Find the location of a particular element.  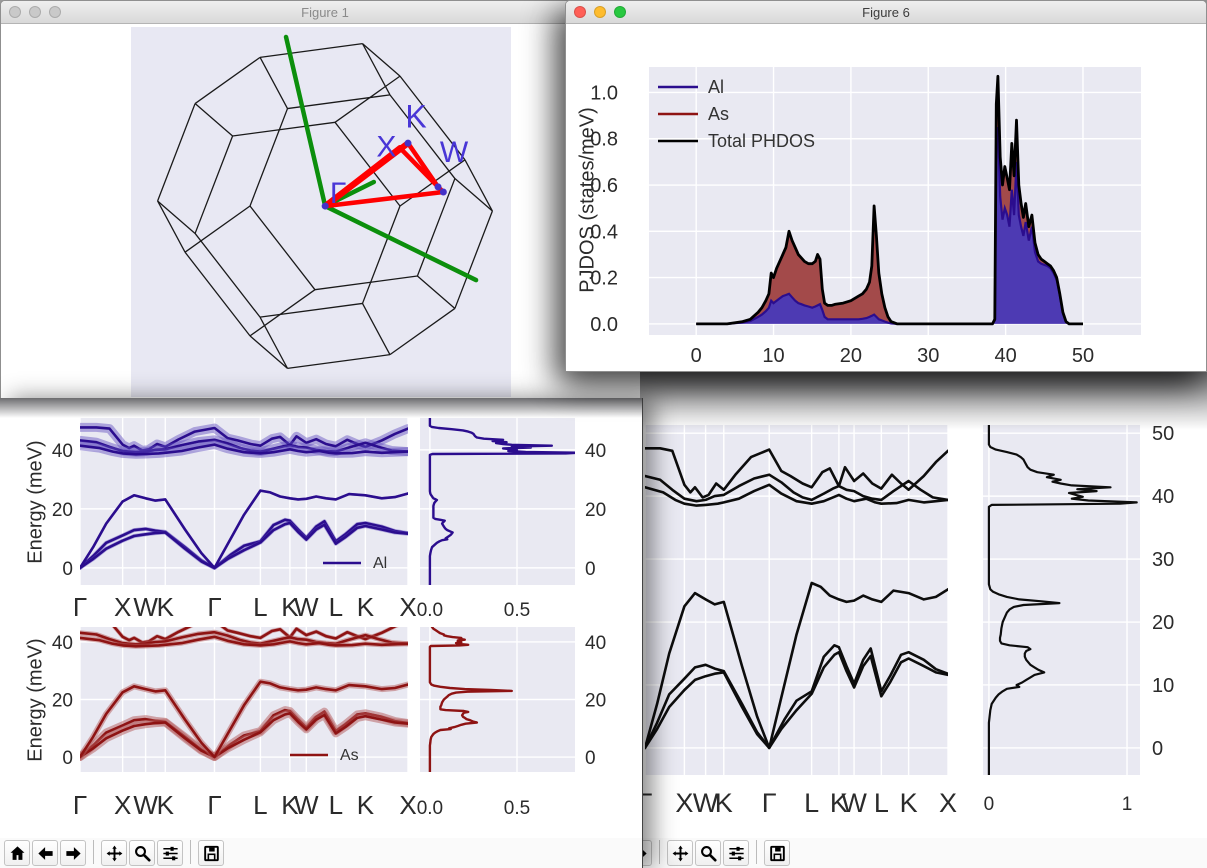

back-button is located at coordinates (45, 853).